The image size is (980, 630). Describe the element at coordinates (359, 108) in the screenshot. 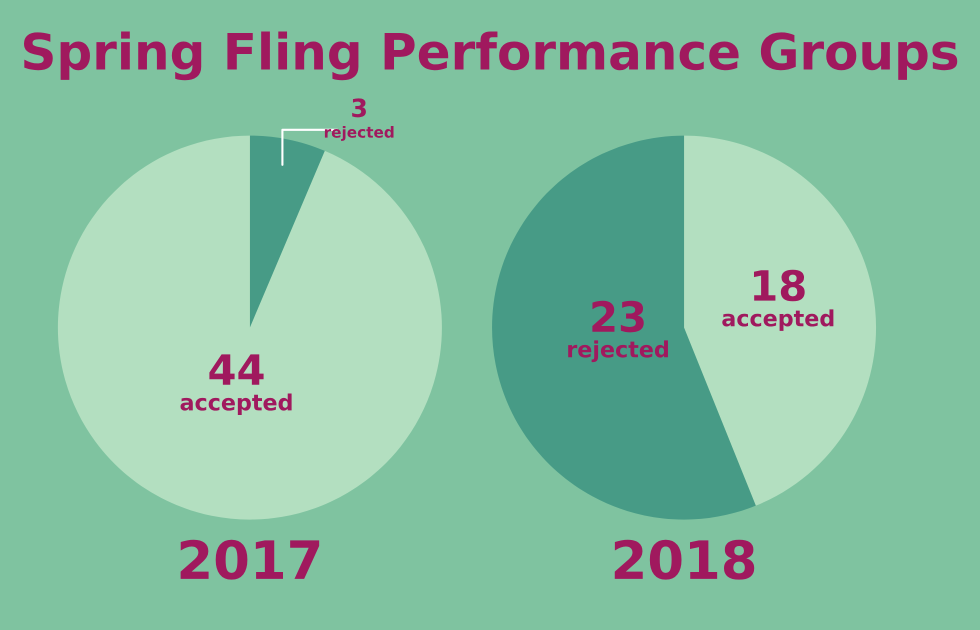

I see `data-label: 3` at that location.